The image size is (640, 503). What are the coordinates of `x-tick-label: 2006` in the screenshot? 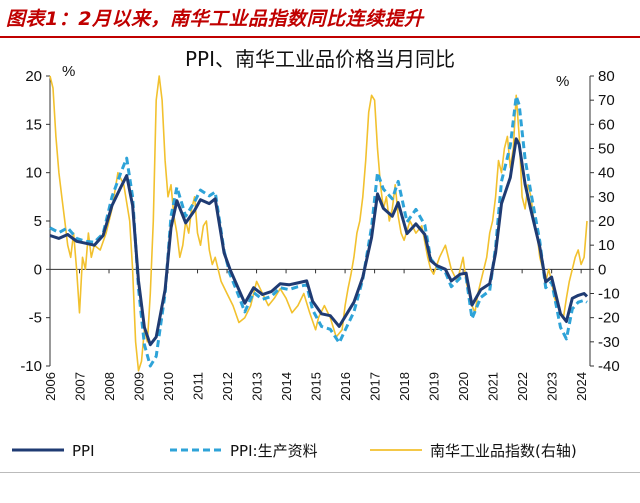 It's located at (50, 386).